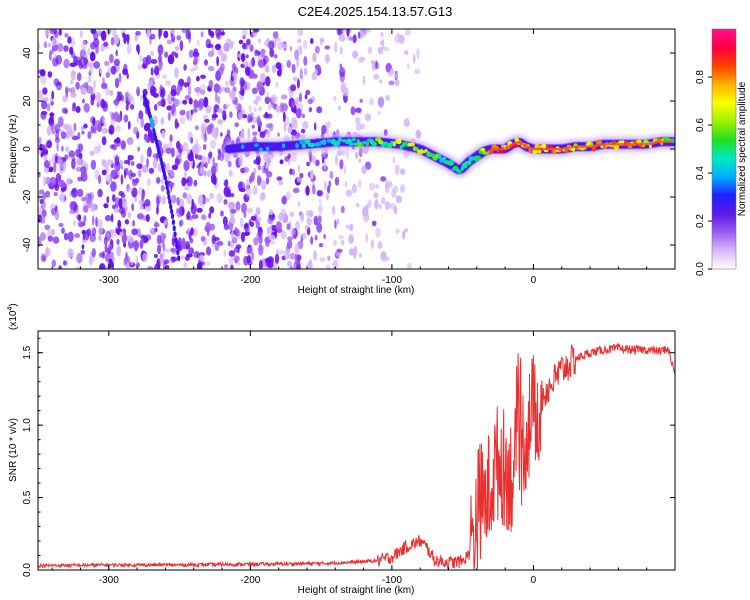 The width and height of the screenshot is (750, 600). I want to click on colorbar-gradient, so click(724, 149).